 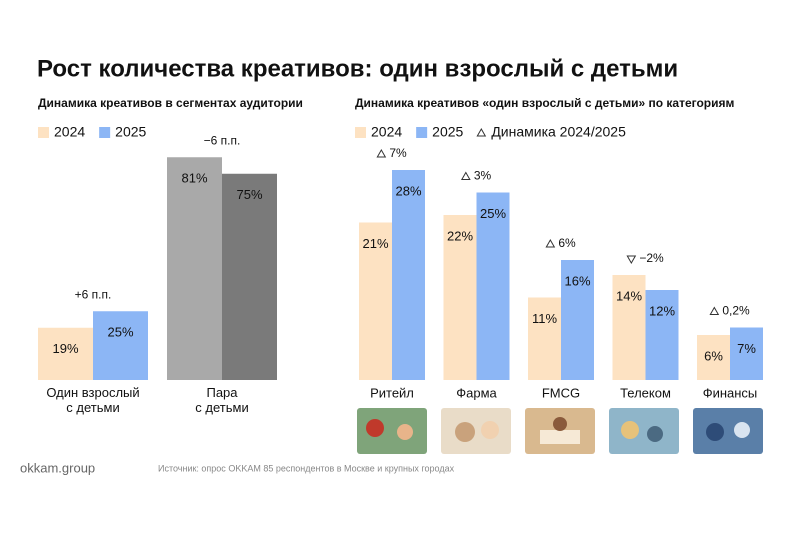 I want to click on category-label: Ритейл, so click(x=392, y=392).